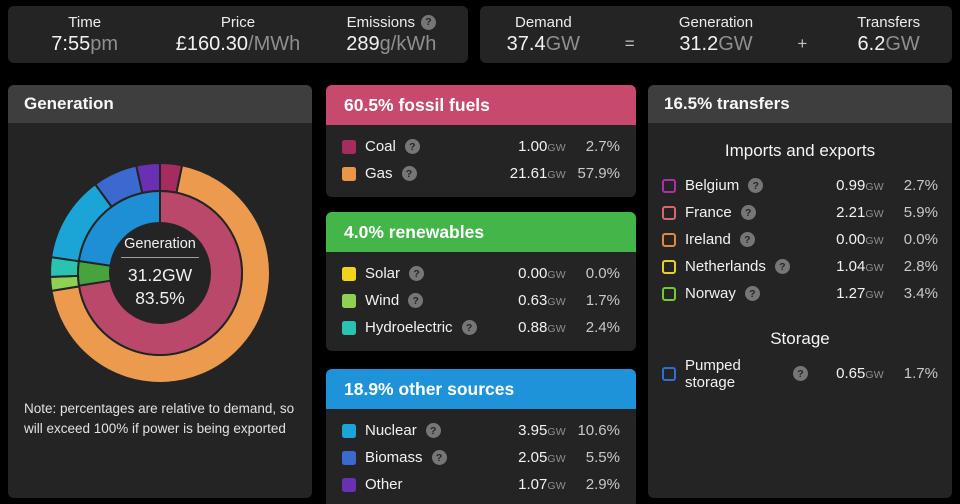  What do you see at coordinates (71, 44) in the screenshot?
I see `stat-number: 7:55` at bounding box center [71, 44].